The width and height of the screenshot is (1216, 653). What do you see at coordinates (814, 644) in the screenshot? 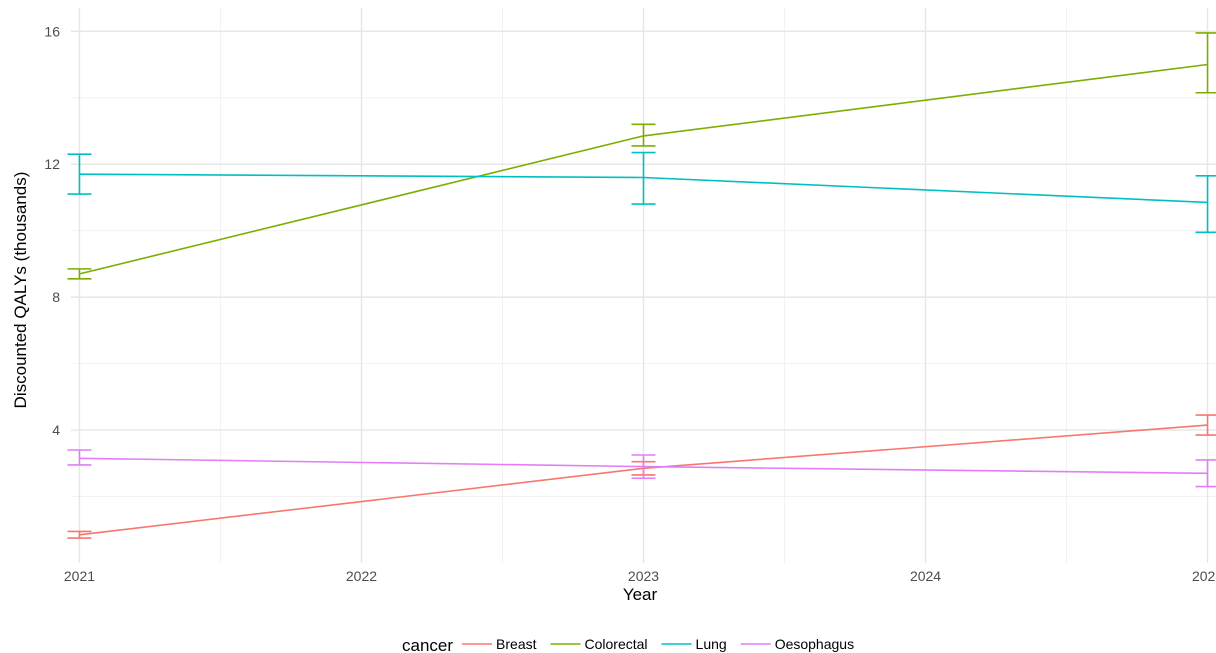
I see `legend-label-oesophagus: Oesophagus` at bounding box center [814, 644].